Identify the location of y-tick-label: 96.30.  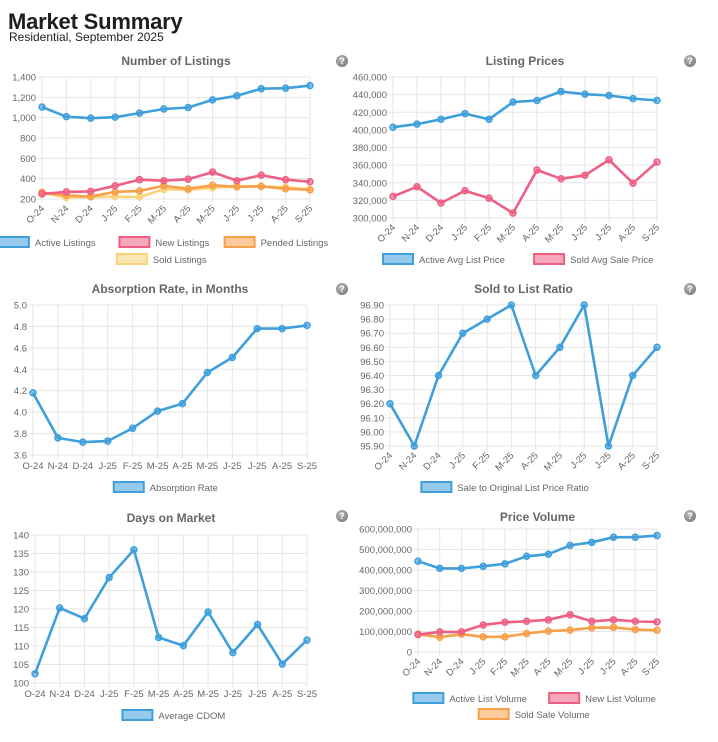
(372, 390).